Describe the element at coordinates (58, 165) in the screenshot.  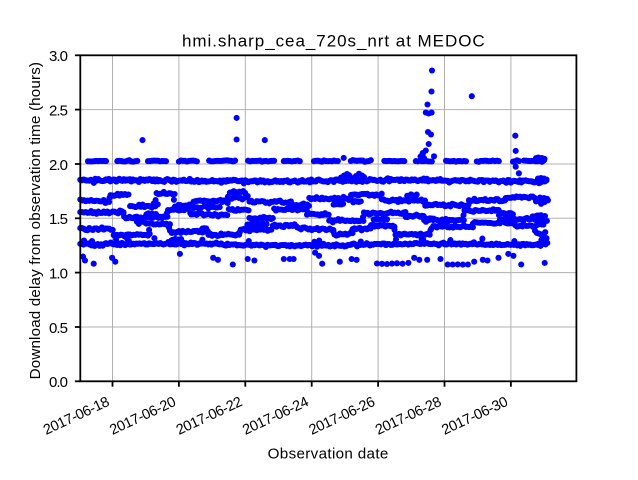
I see `svg-text: 2.0` at that location.